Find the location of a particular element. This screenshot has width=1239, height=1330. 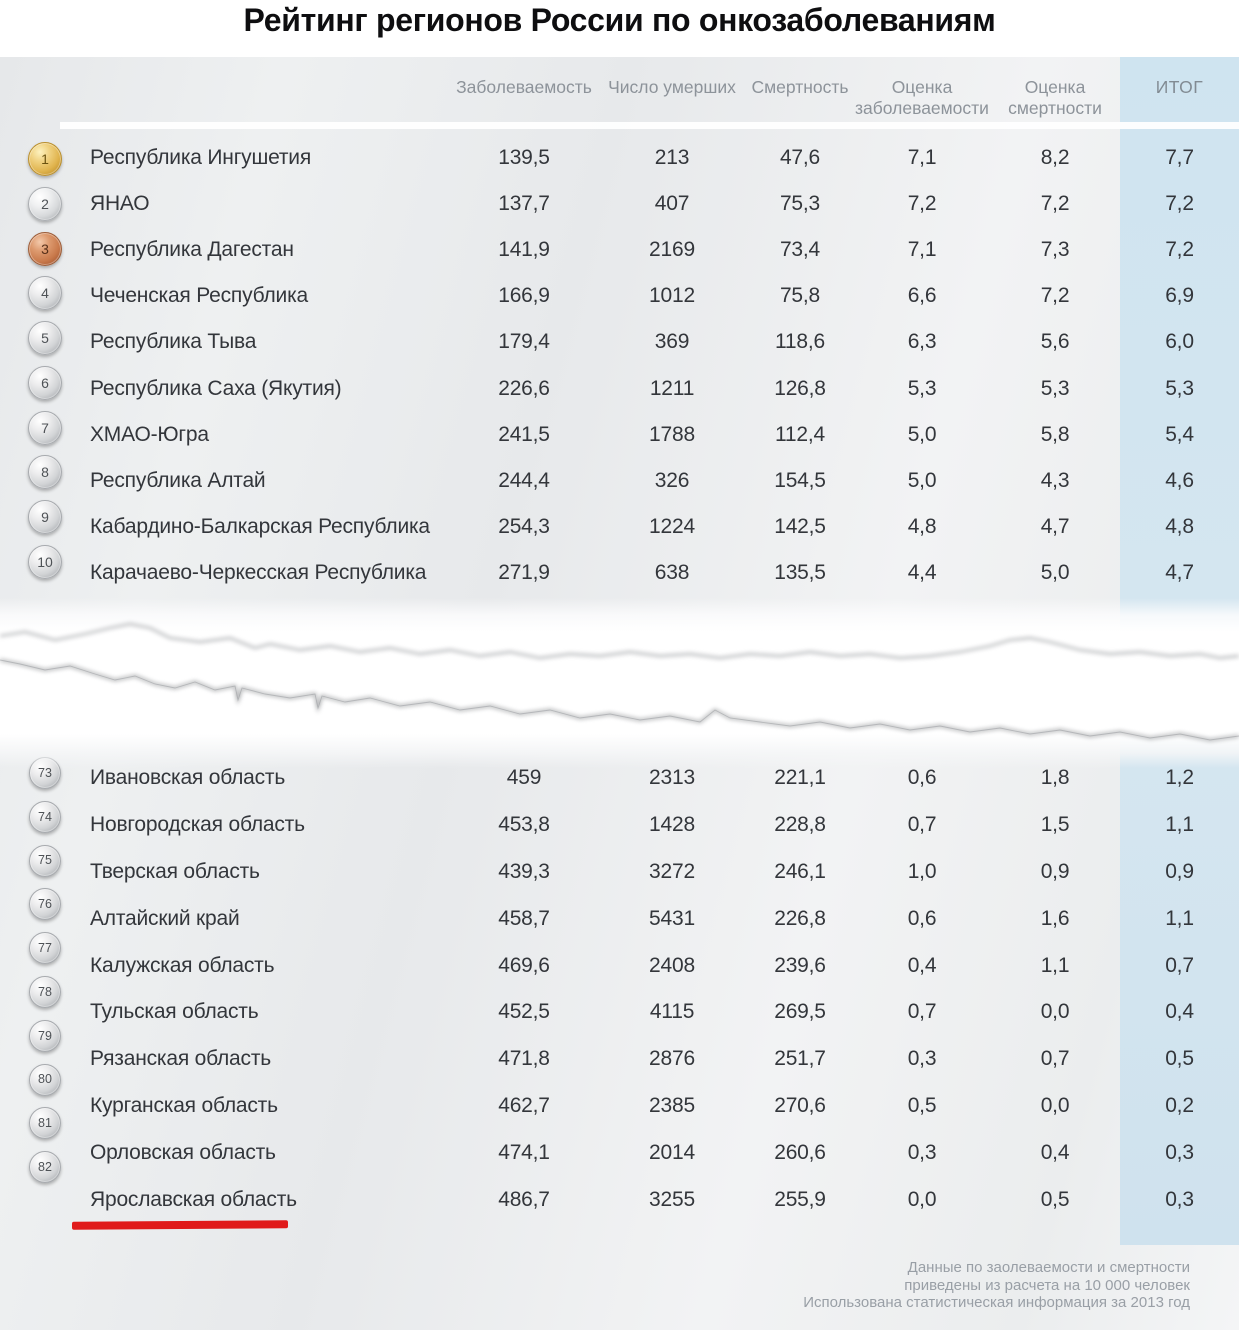

value-incidence: 474,1 is located at coordinates (524, 1152).